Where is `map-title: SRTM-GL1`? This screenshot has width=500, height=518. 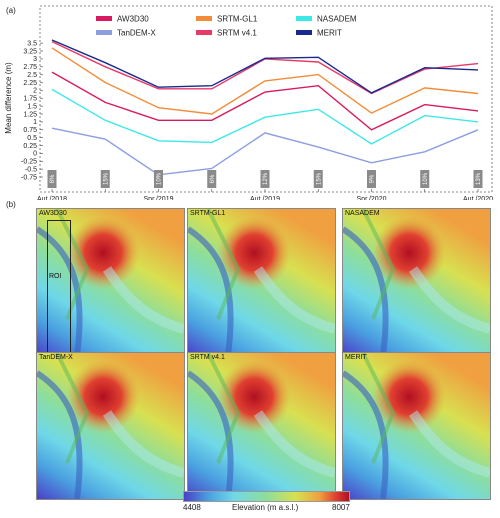
map-title: SRTM-GL1 is located at coordinates (208, 213).